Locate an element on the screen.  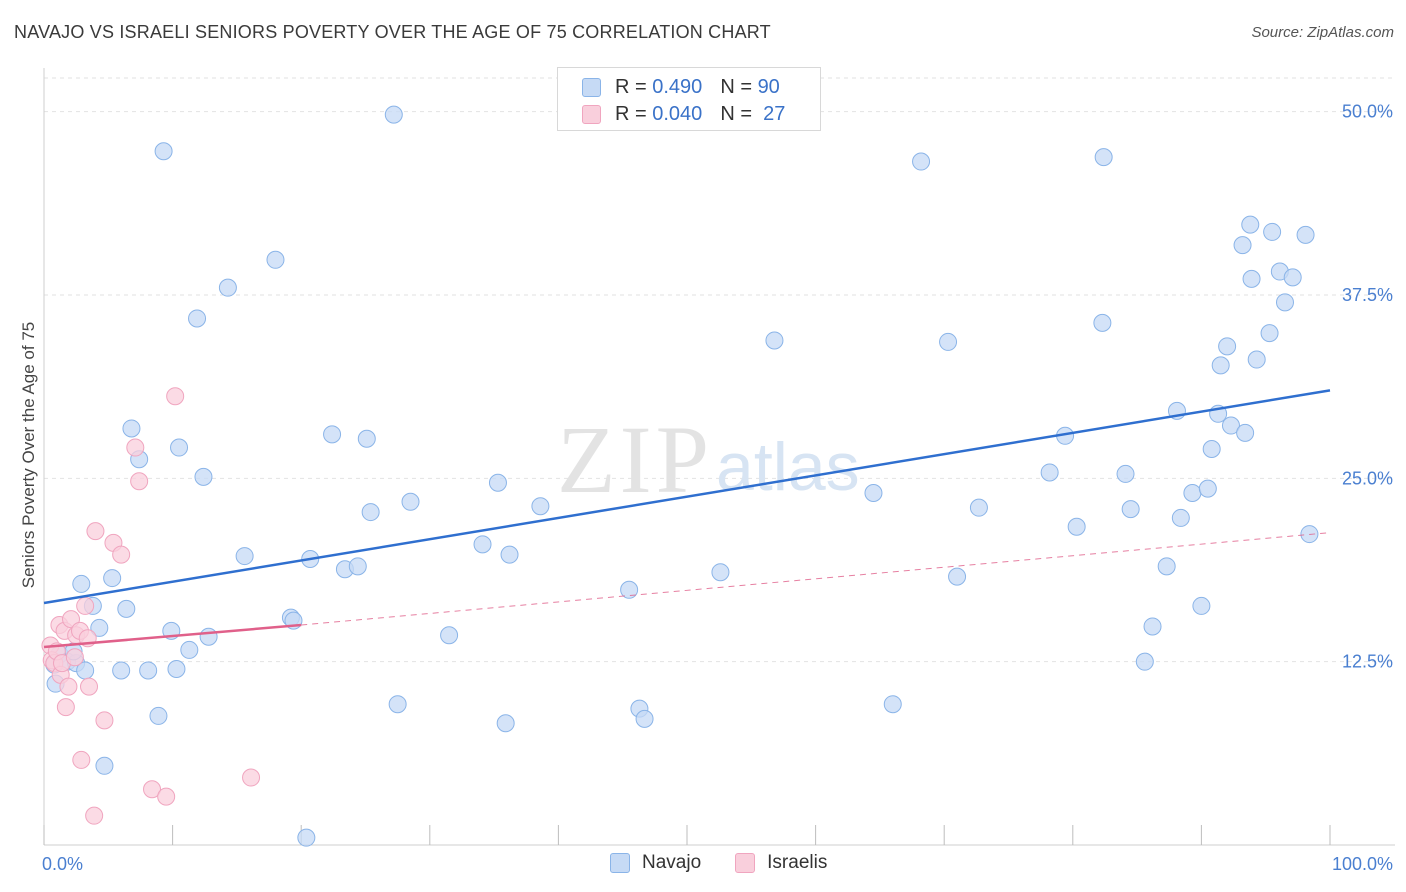
legend-n-value: 90 is located at coordinates (768, 86).